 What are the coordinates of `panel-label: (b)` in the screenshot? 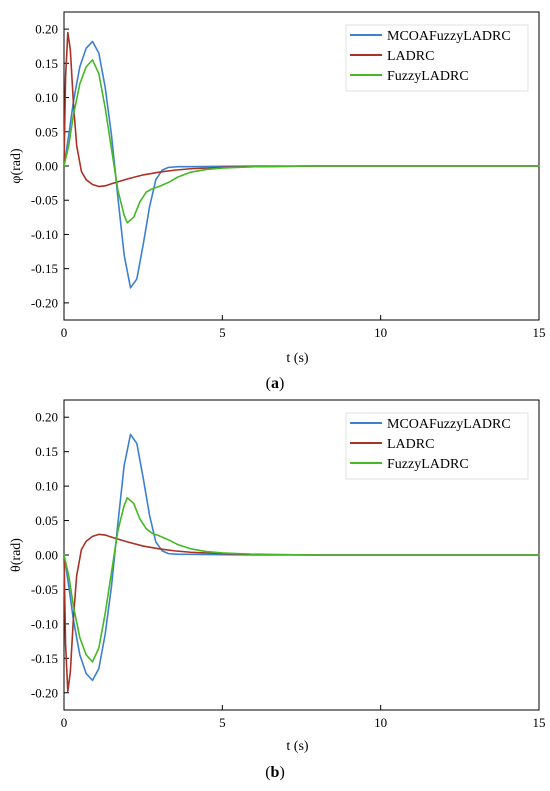 It's located at (275, 772).